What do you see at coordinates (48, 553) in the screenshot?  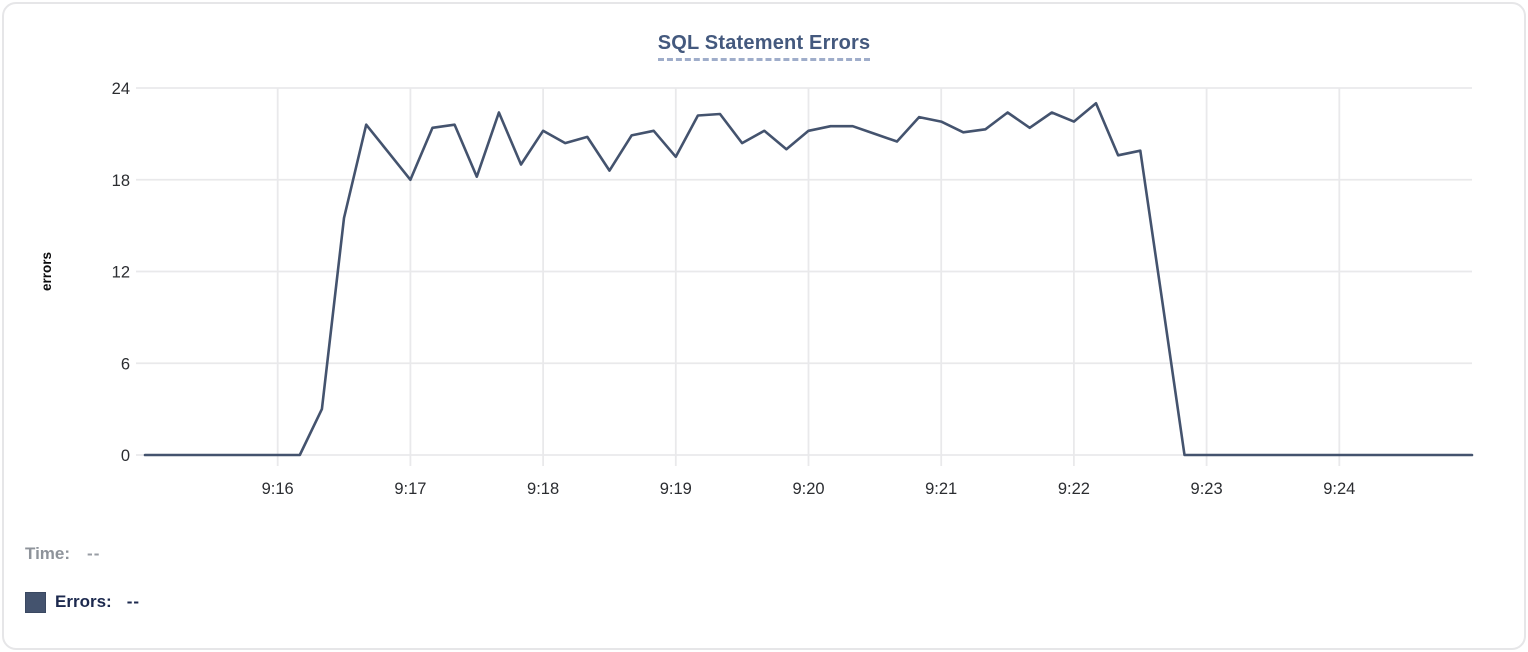 I see `time-label: Time:` at bounding box center [48, 553].